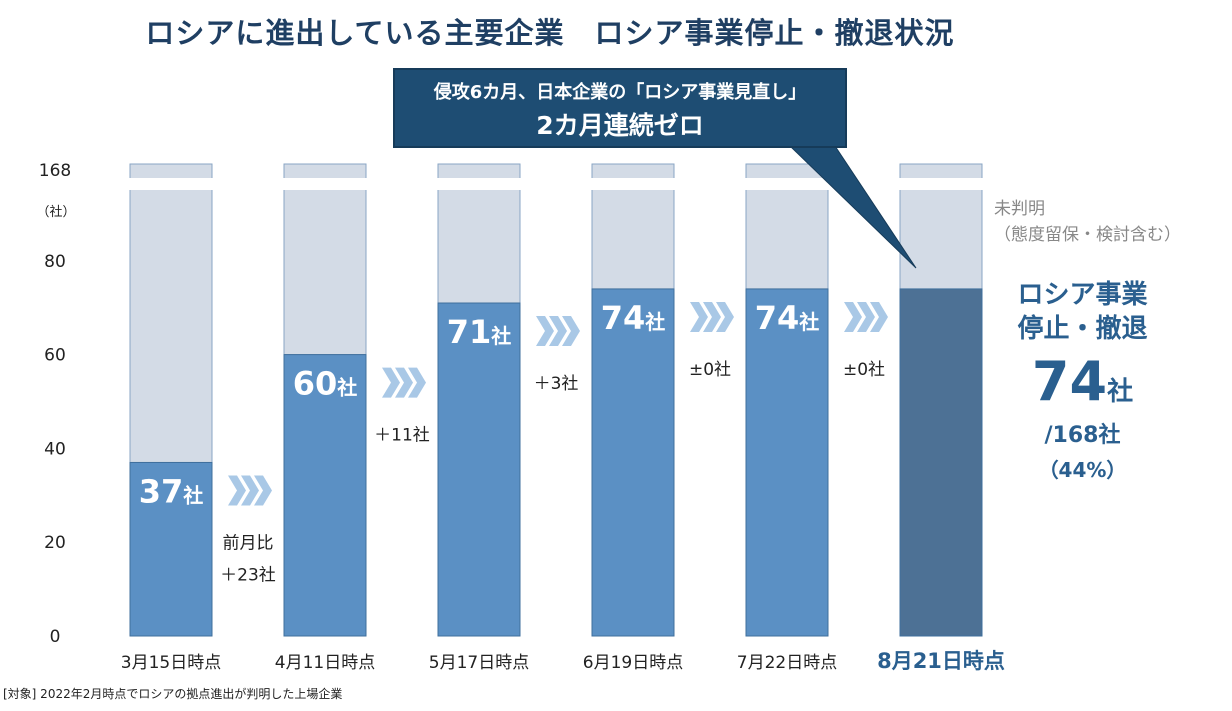 This screenshot has height=711, width=1232. I want to click on unknown-legend: 未判明 （態度留保・検討含む）, so click(1087, 222).